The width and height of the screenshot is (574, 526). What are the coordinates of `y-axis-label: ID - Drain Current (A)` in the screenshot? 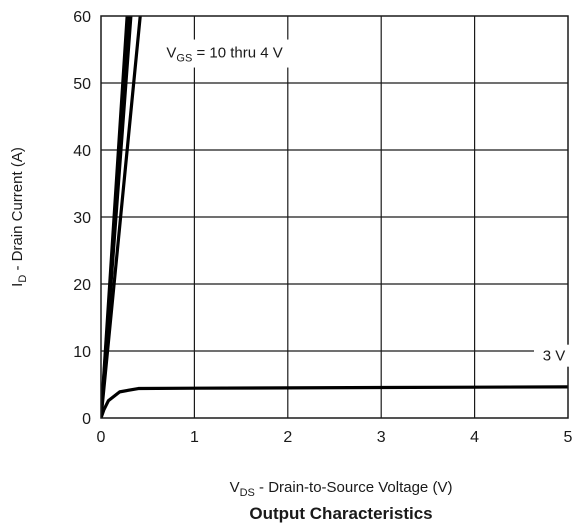 It's located at (19, 217).